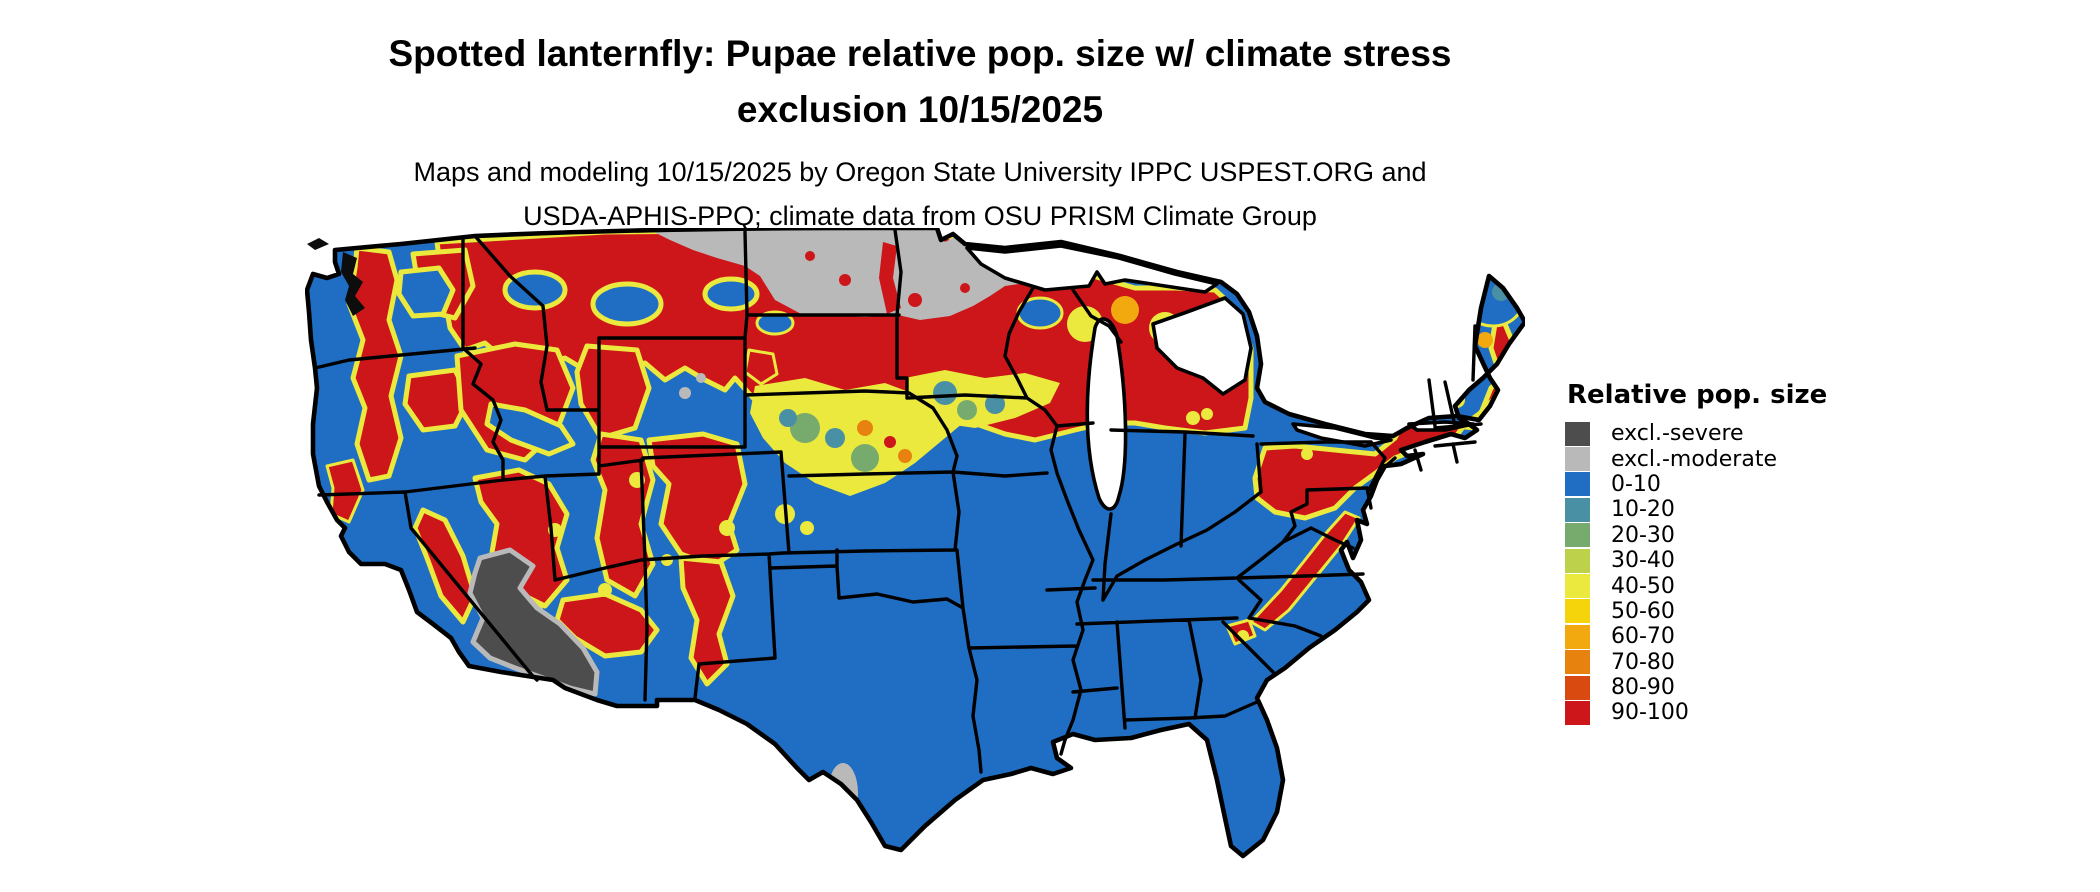 The image size is (2100, 892). I want to click on montana-valley-blue, so click(535, 290).